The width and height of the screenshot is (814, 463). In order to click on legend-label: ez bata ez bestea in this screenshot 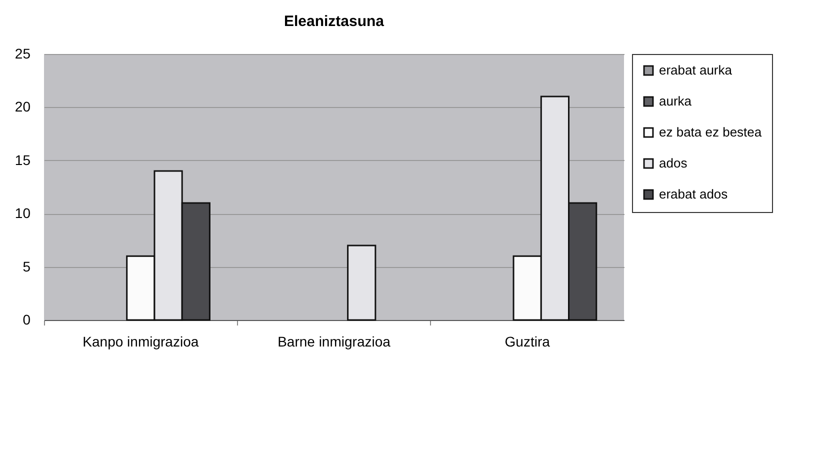, I will do `click(710, 132)`.